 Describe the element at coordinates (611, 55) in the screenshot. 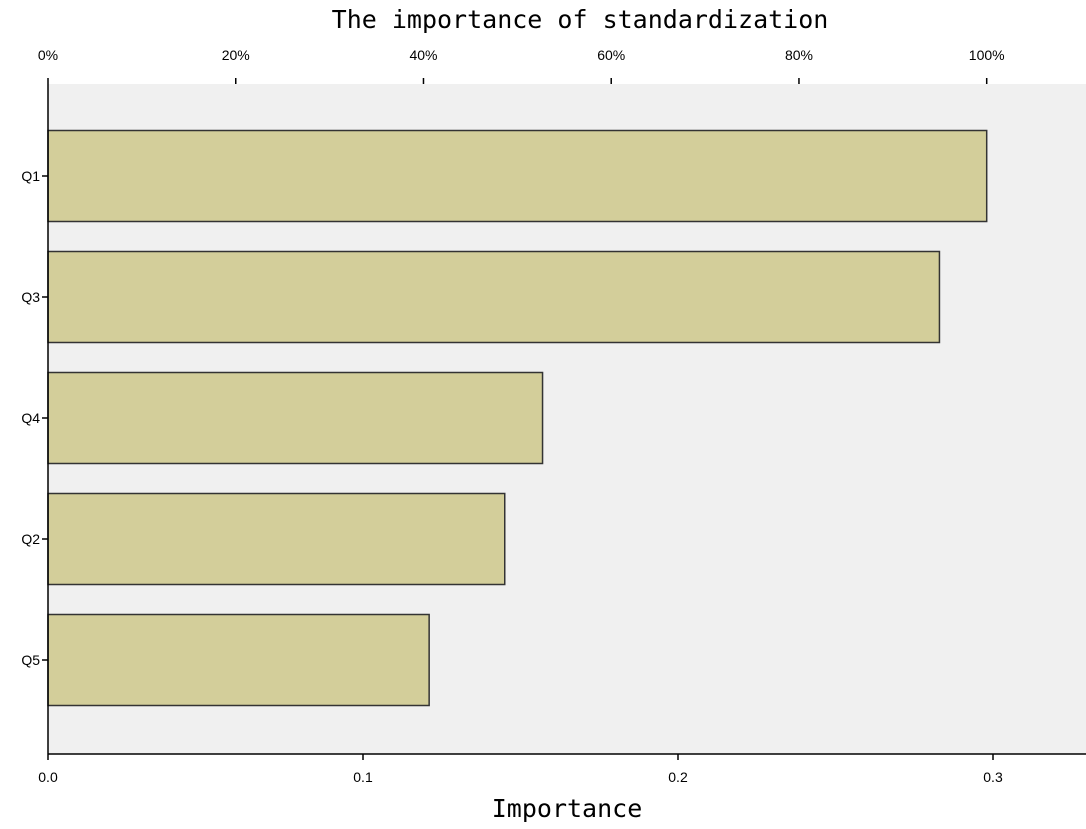

I see `top-tick-label-3: 60%` at that location.